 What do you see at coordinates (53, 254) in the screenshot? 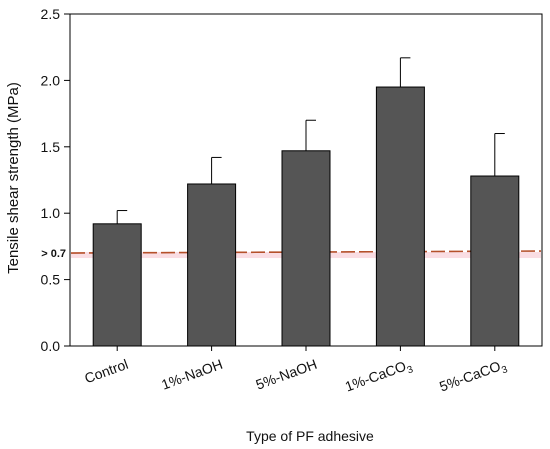
I see `reference-label: > 0.7` at bounding box center [53, 254].